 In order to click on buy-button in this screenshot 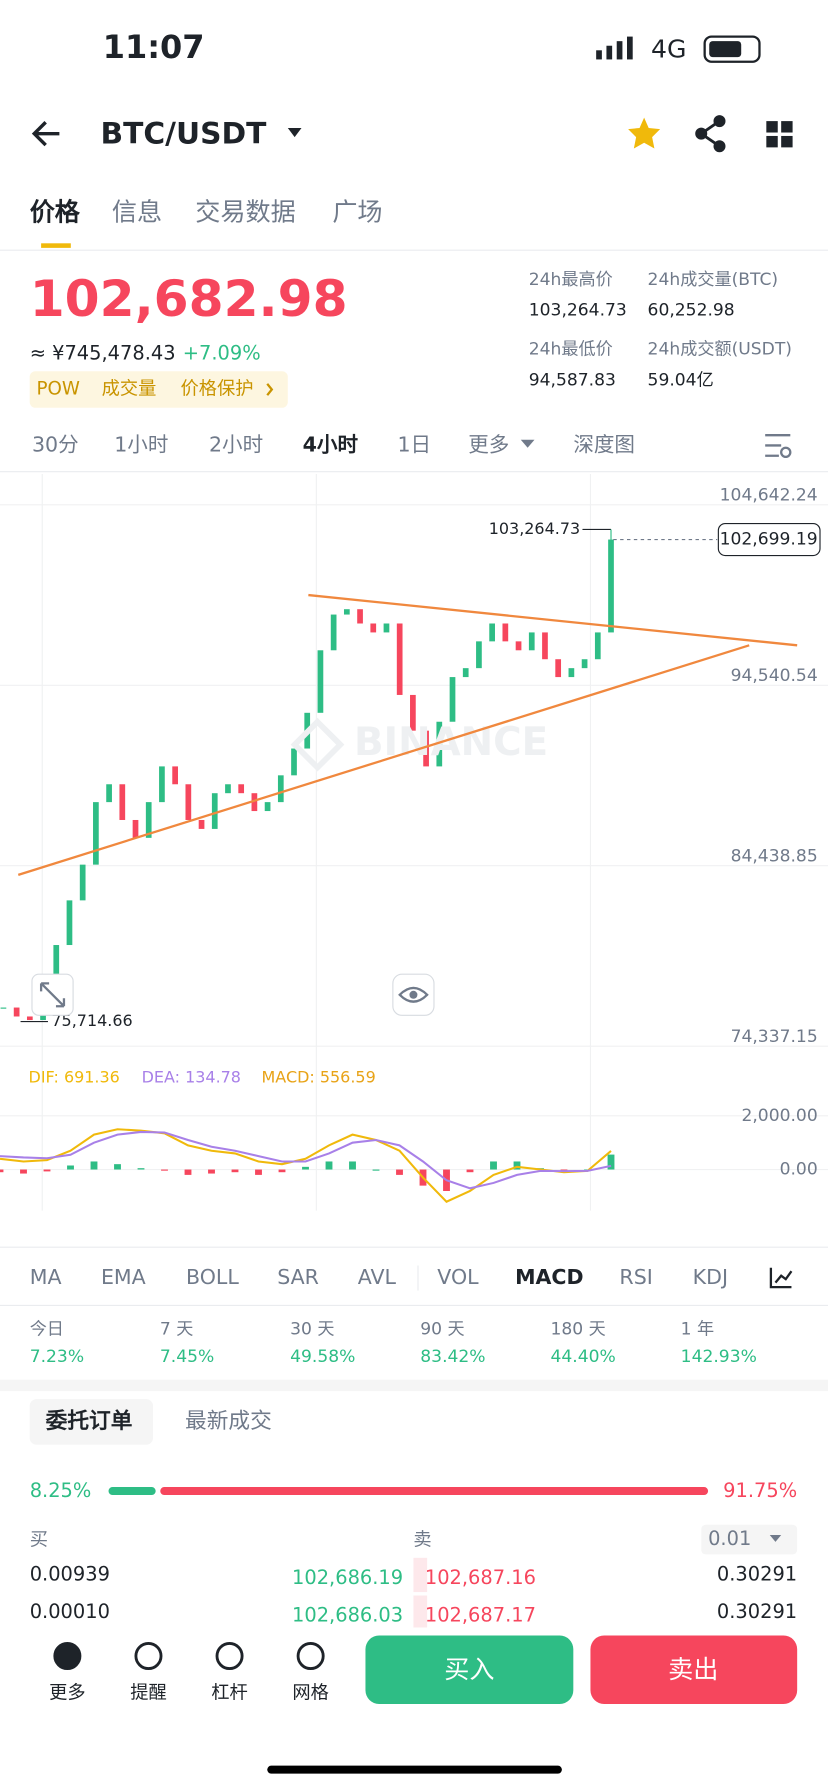, I will do `click(469, 1670)`.